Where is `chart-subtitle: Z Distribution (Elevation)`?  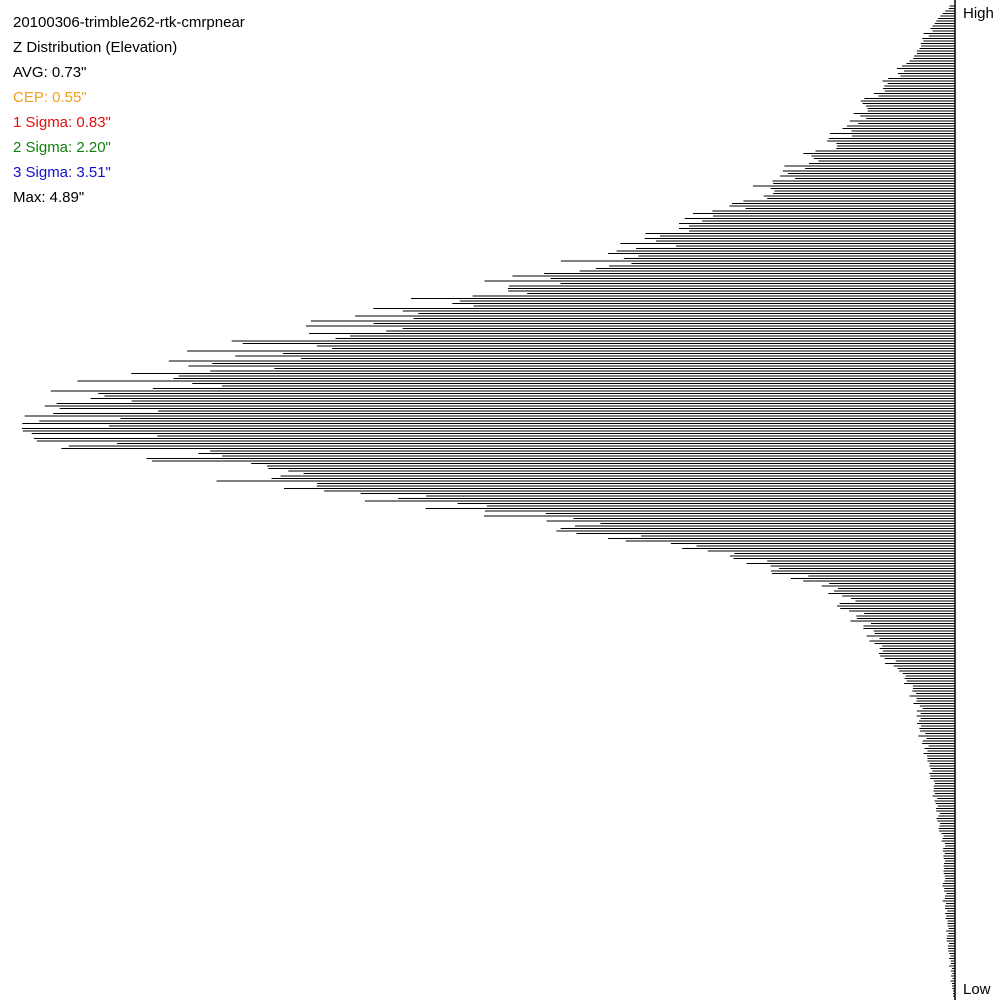 chart-subtitle: Z Distribution (Elevation) is located at coordinates (95, 47).